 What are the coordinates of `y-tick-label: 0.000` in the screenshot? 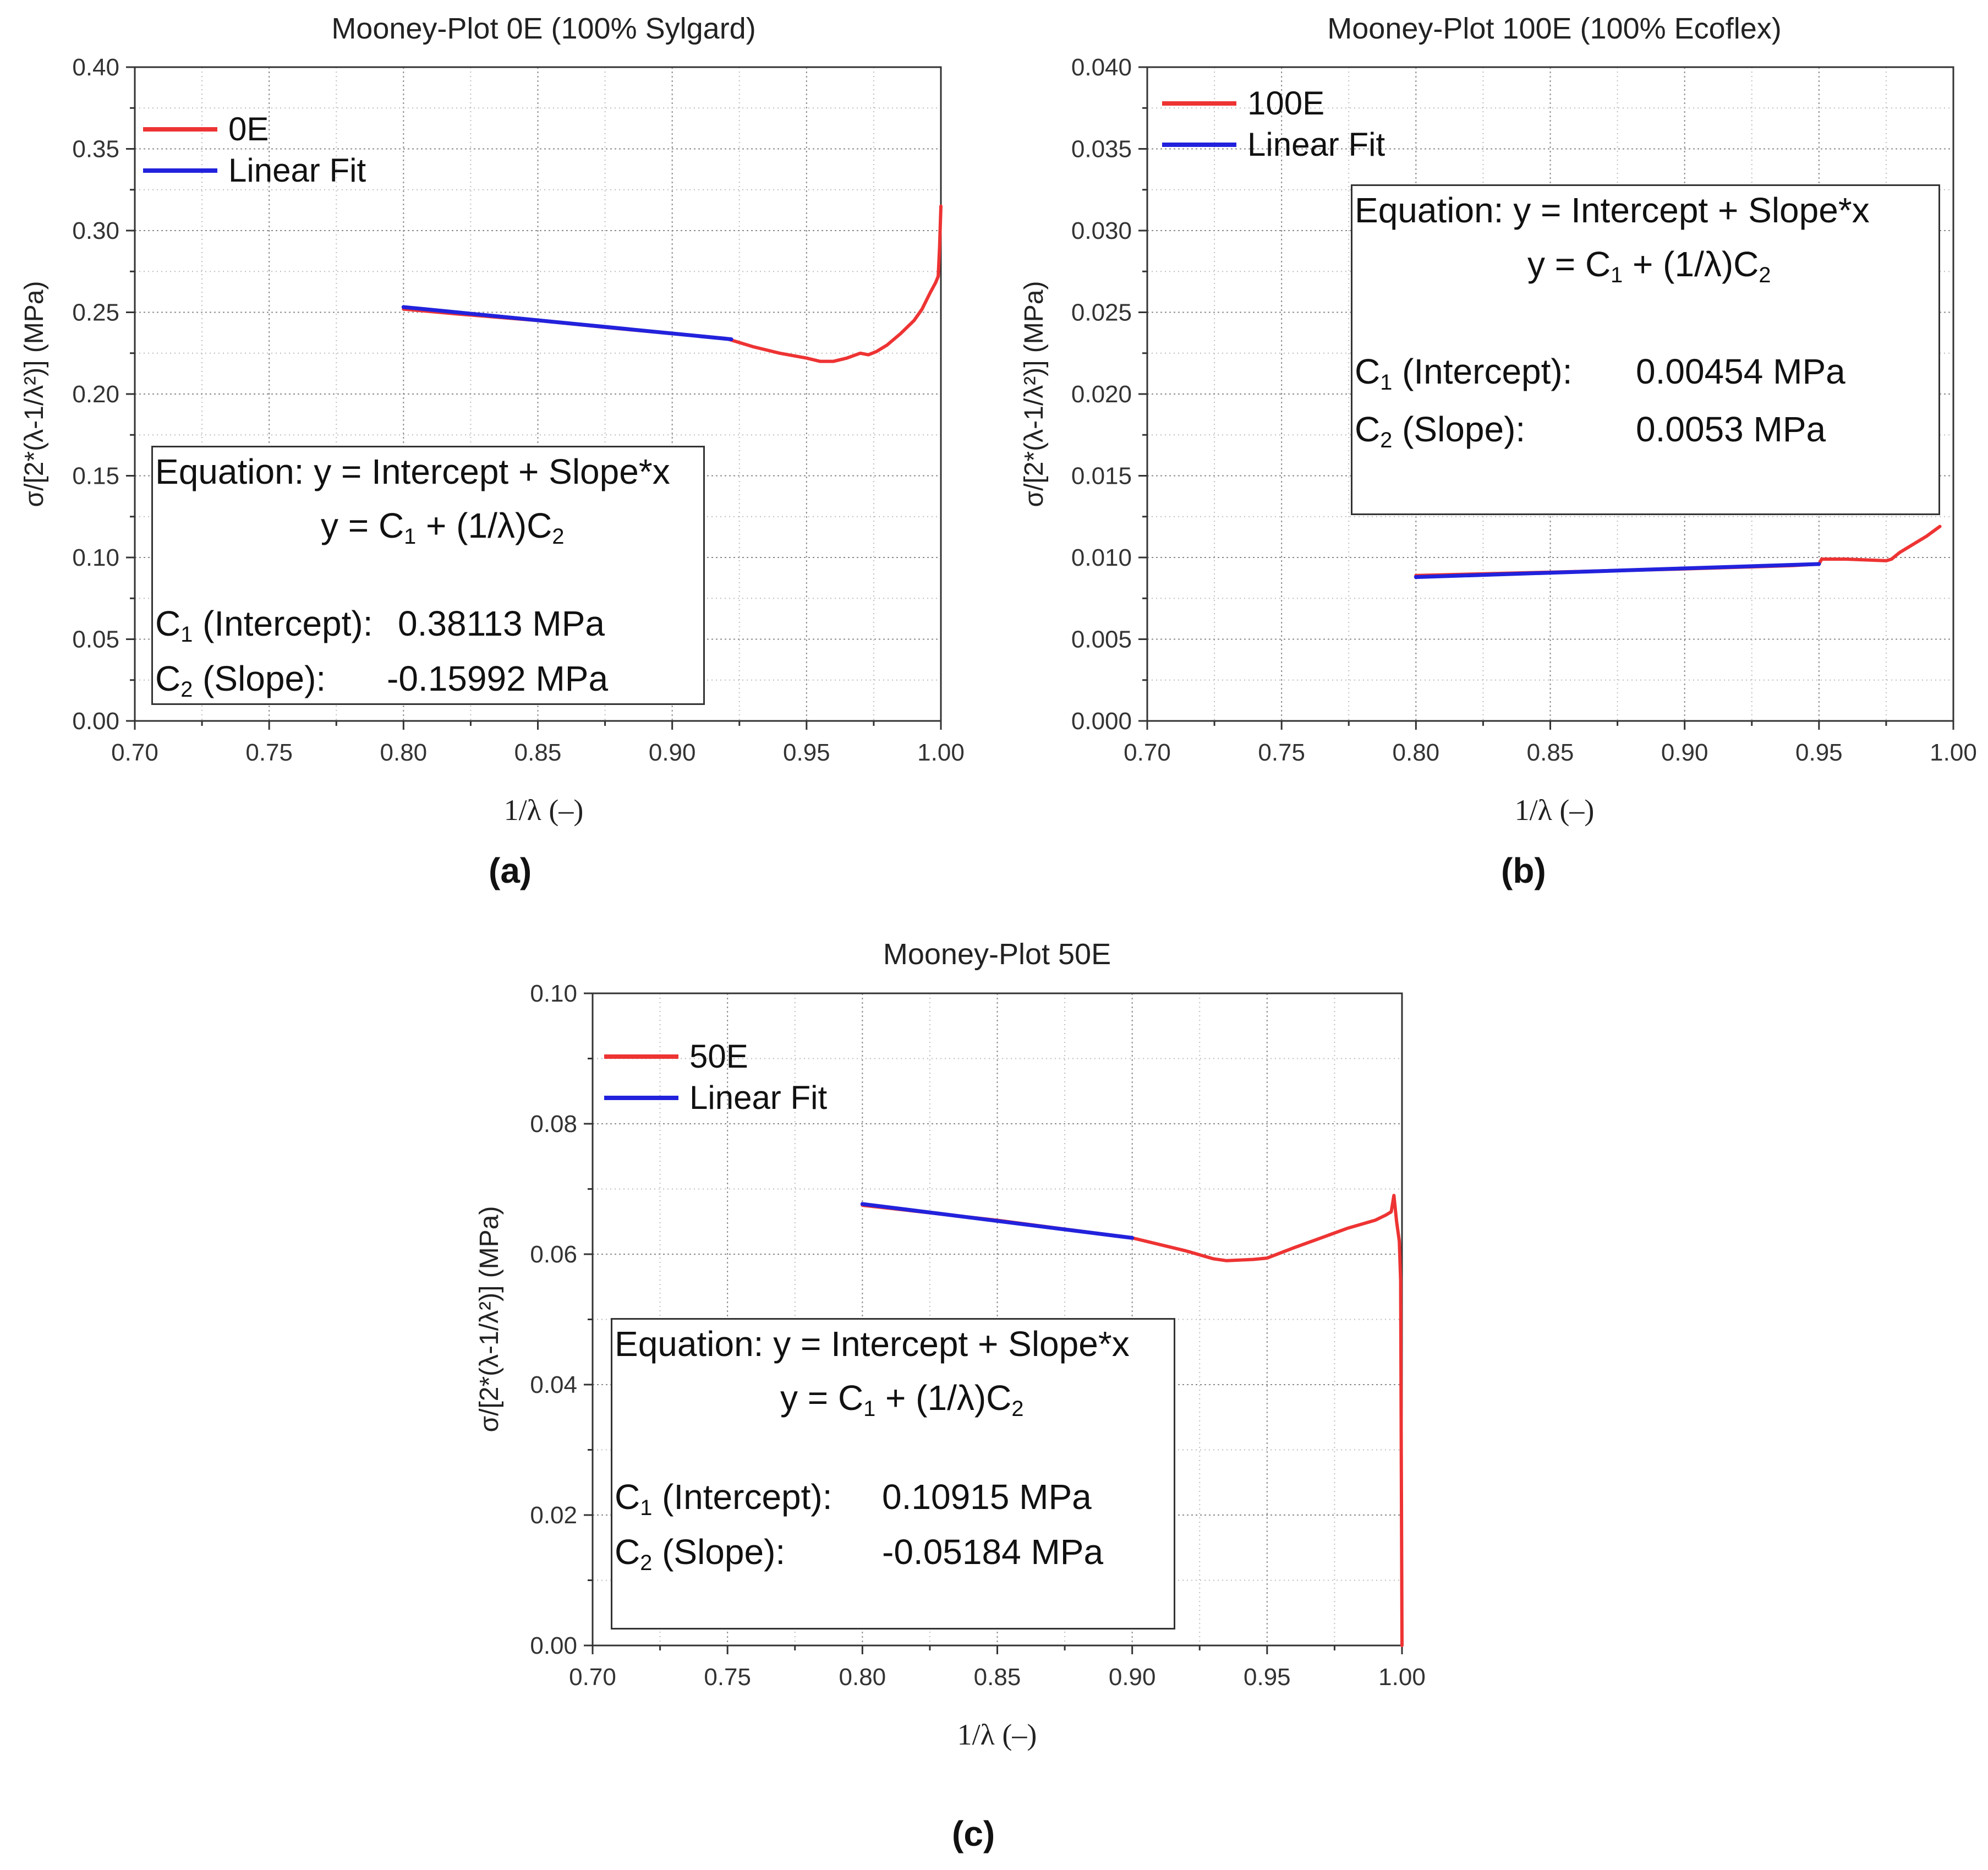 It's located at (1101, 721).